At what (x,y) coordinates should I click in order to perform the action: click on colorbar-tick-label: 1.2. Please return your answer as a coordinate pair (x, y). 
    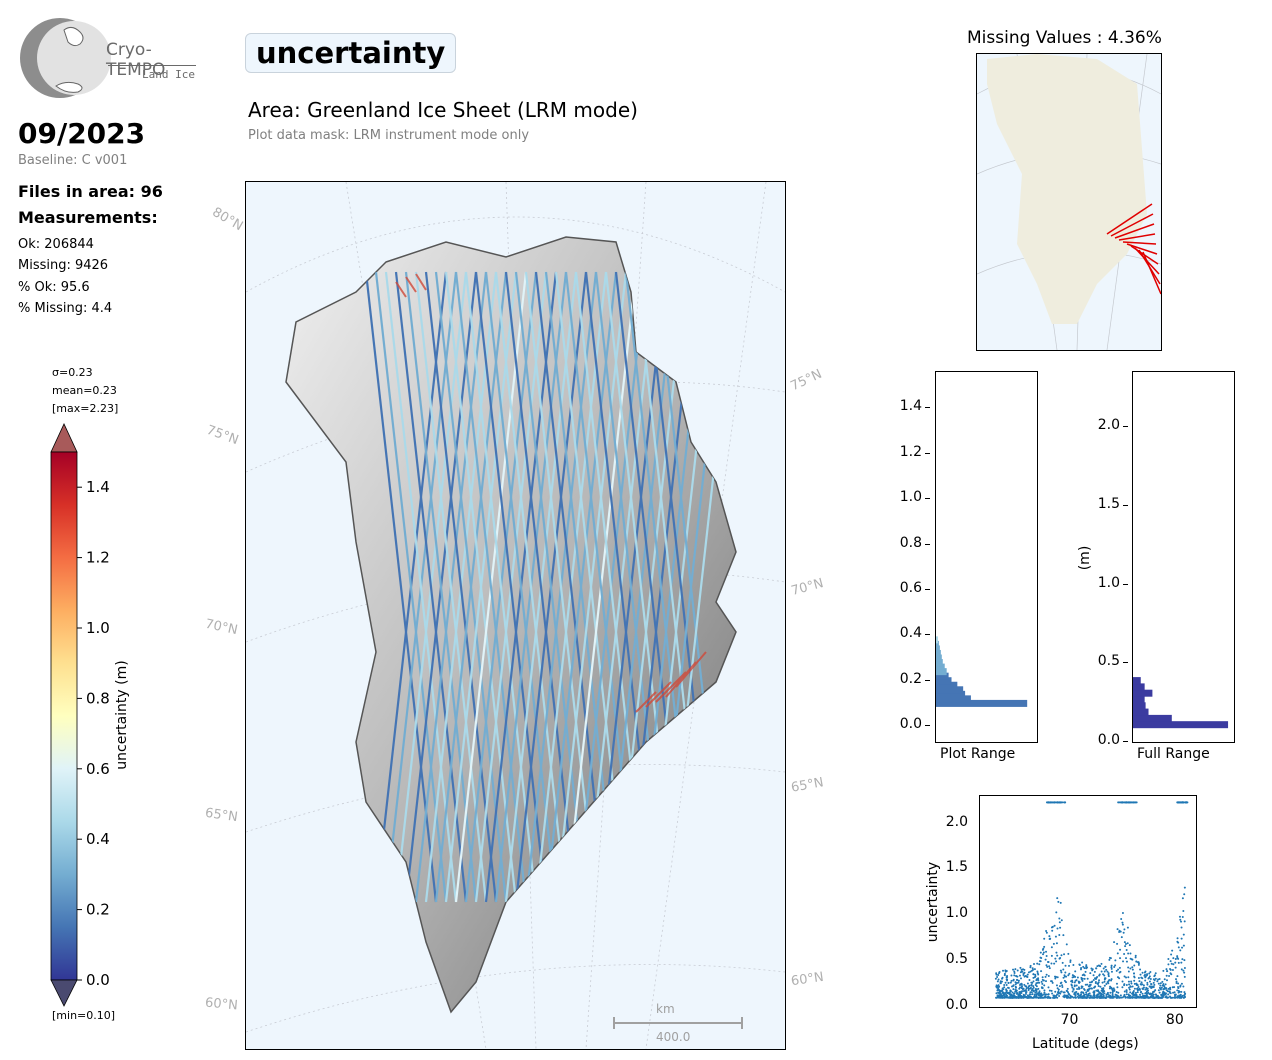
    Looking at the image, I should click on (98, 558).